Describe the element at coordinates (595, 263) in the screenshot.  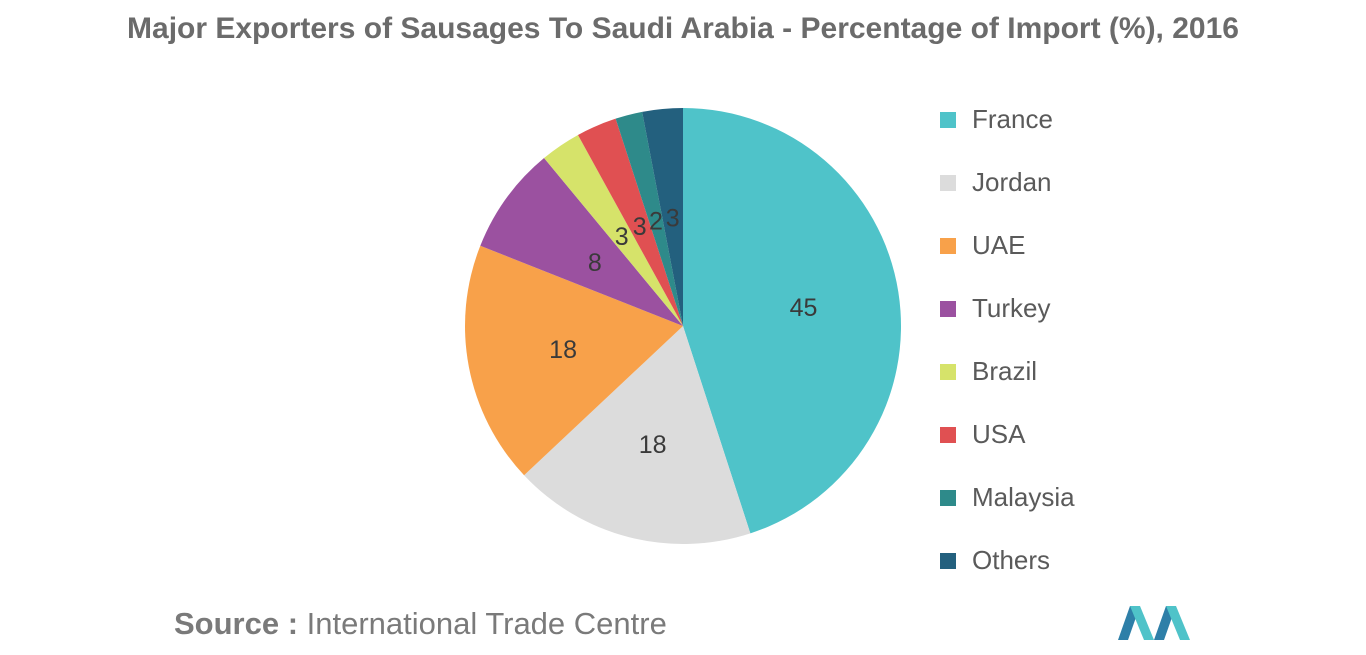
I see `data-label-turkey: 8` at that location.